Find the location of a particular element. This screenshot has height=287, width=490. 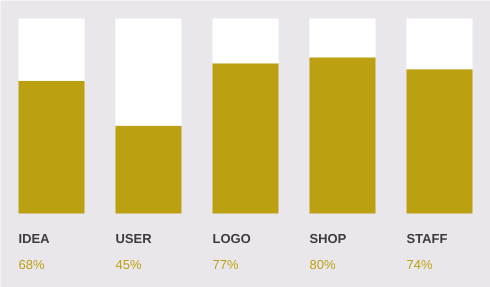

x-tick-label: IDEA is located at coordinates (34, 238).